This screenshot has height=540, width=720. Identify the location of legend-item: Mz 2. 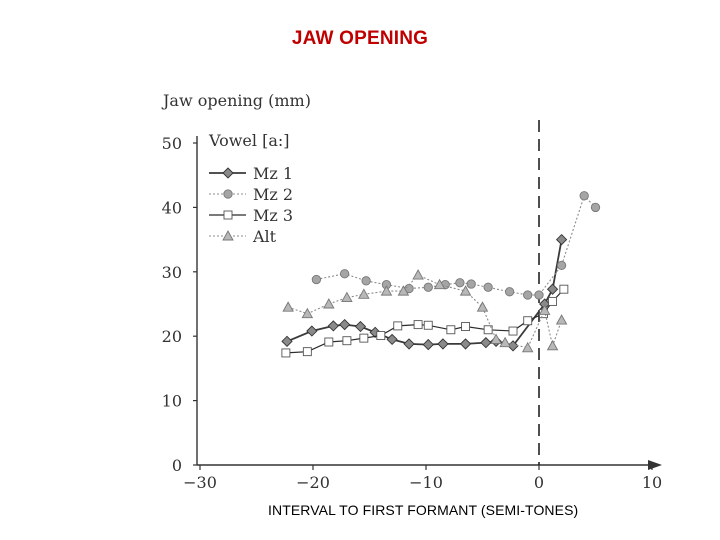
(251, 194).